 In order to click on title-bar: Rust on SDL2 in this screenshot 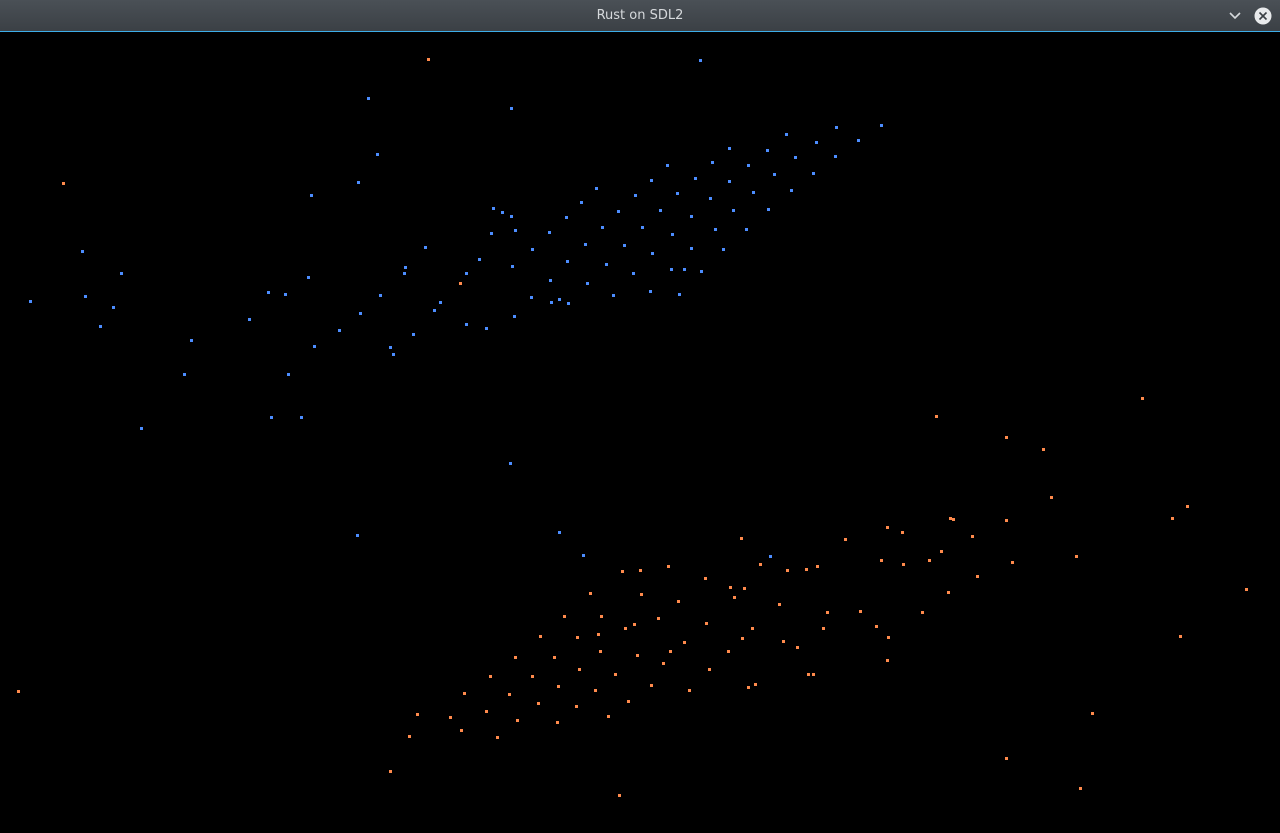, I will do `click(640, 16)`.